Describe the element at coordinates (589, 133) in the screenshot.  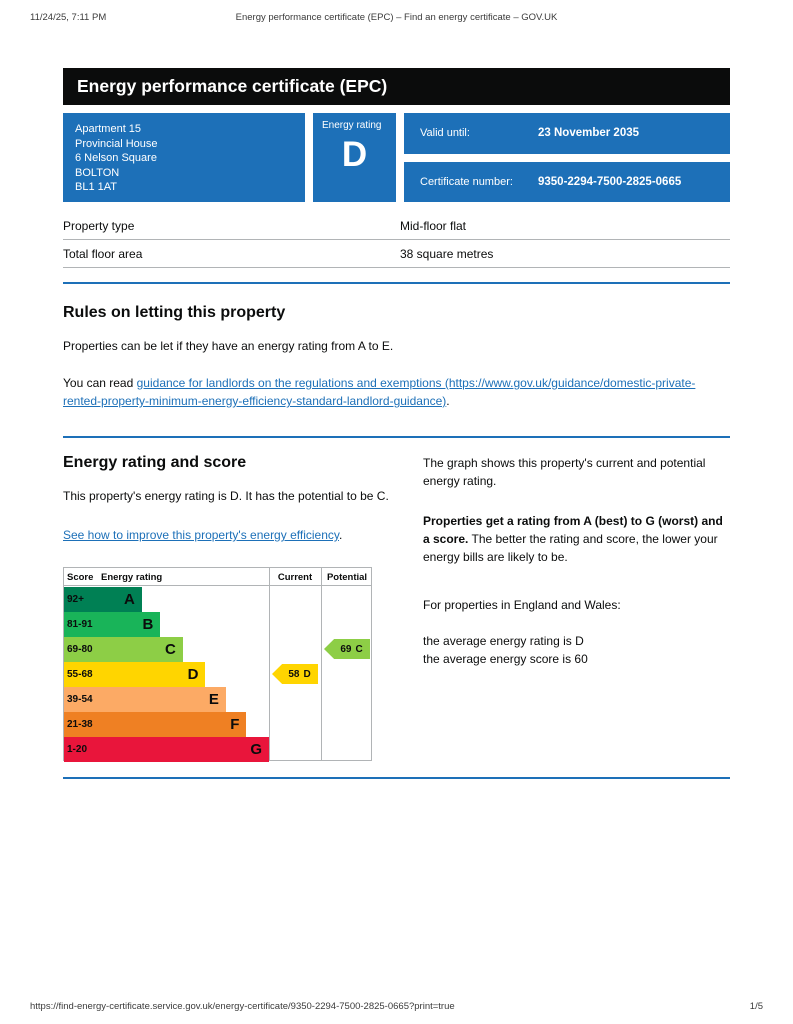
I see `valid-until-value: 23 November 2035` at that location.